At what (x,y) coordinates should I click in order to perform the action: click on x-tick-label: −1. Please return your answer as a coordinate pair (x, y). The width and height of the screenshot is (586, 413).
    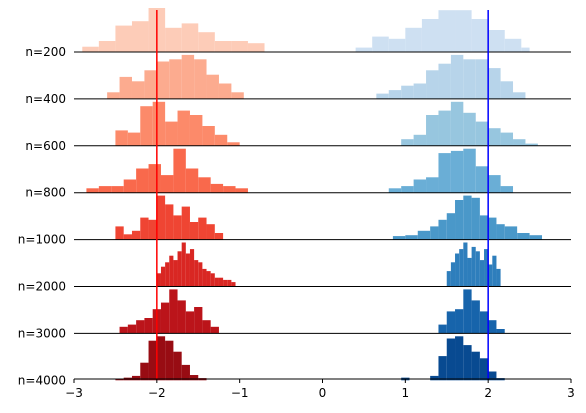
    Looking at the image, I should click on (240, 393).